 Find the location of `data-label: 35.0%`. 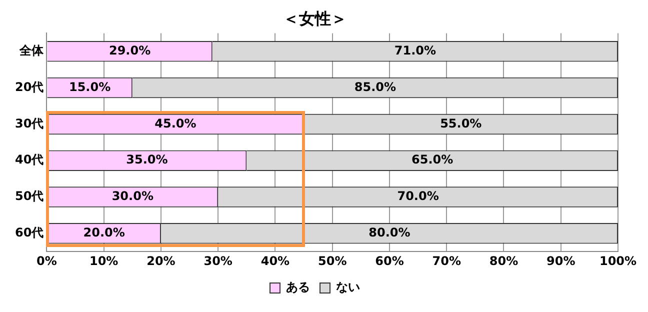

data-label: 35.0% is located at coordinates (147, 159).